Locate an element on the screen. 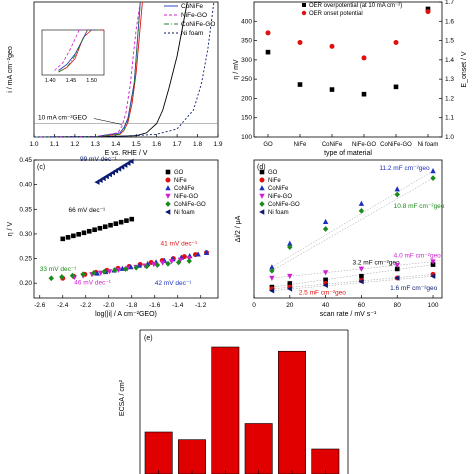  panel-b-y-right-tick-label: 1.1 is located at coordinates (449, 118).